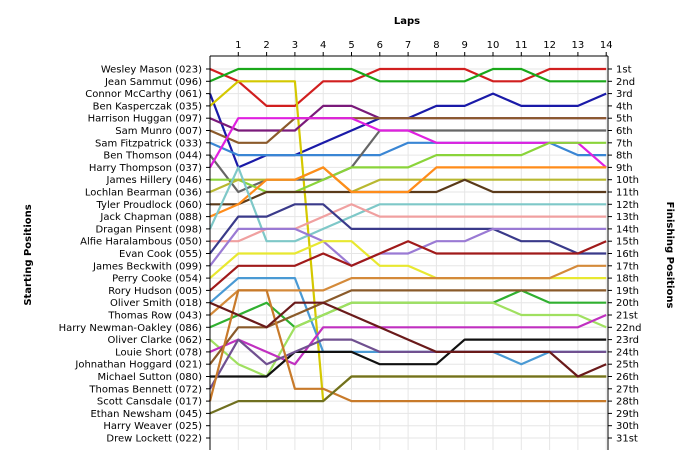 The image size is (700, 469). What do you see at coordinates (627, 291) in the screenshot?
I see `finishing-position-label: 19th` at bounding box center [627, 291].